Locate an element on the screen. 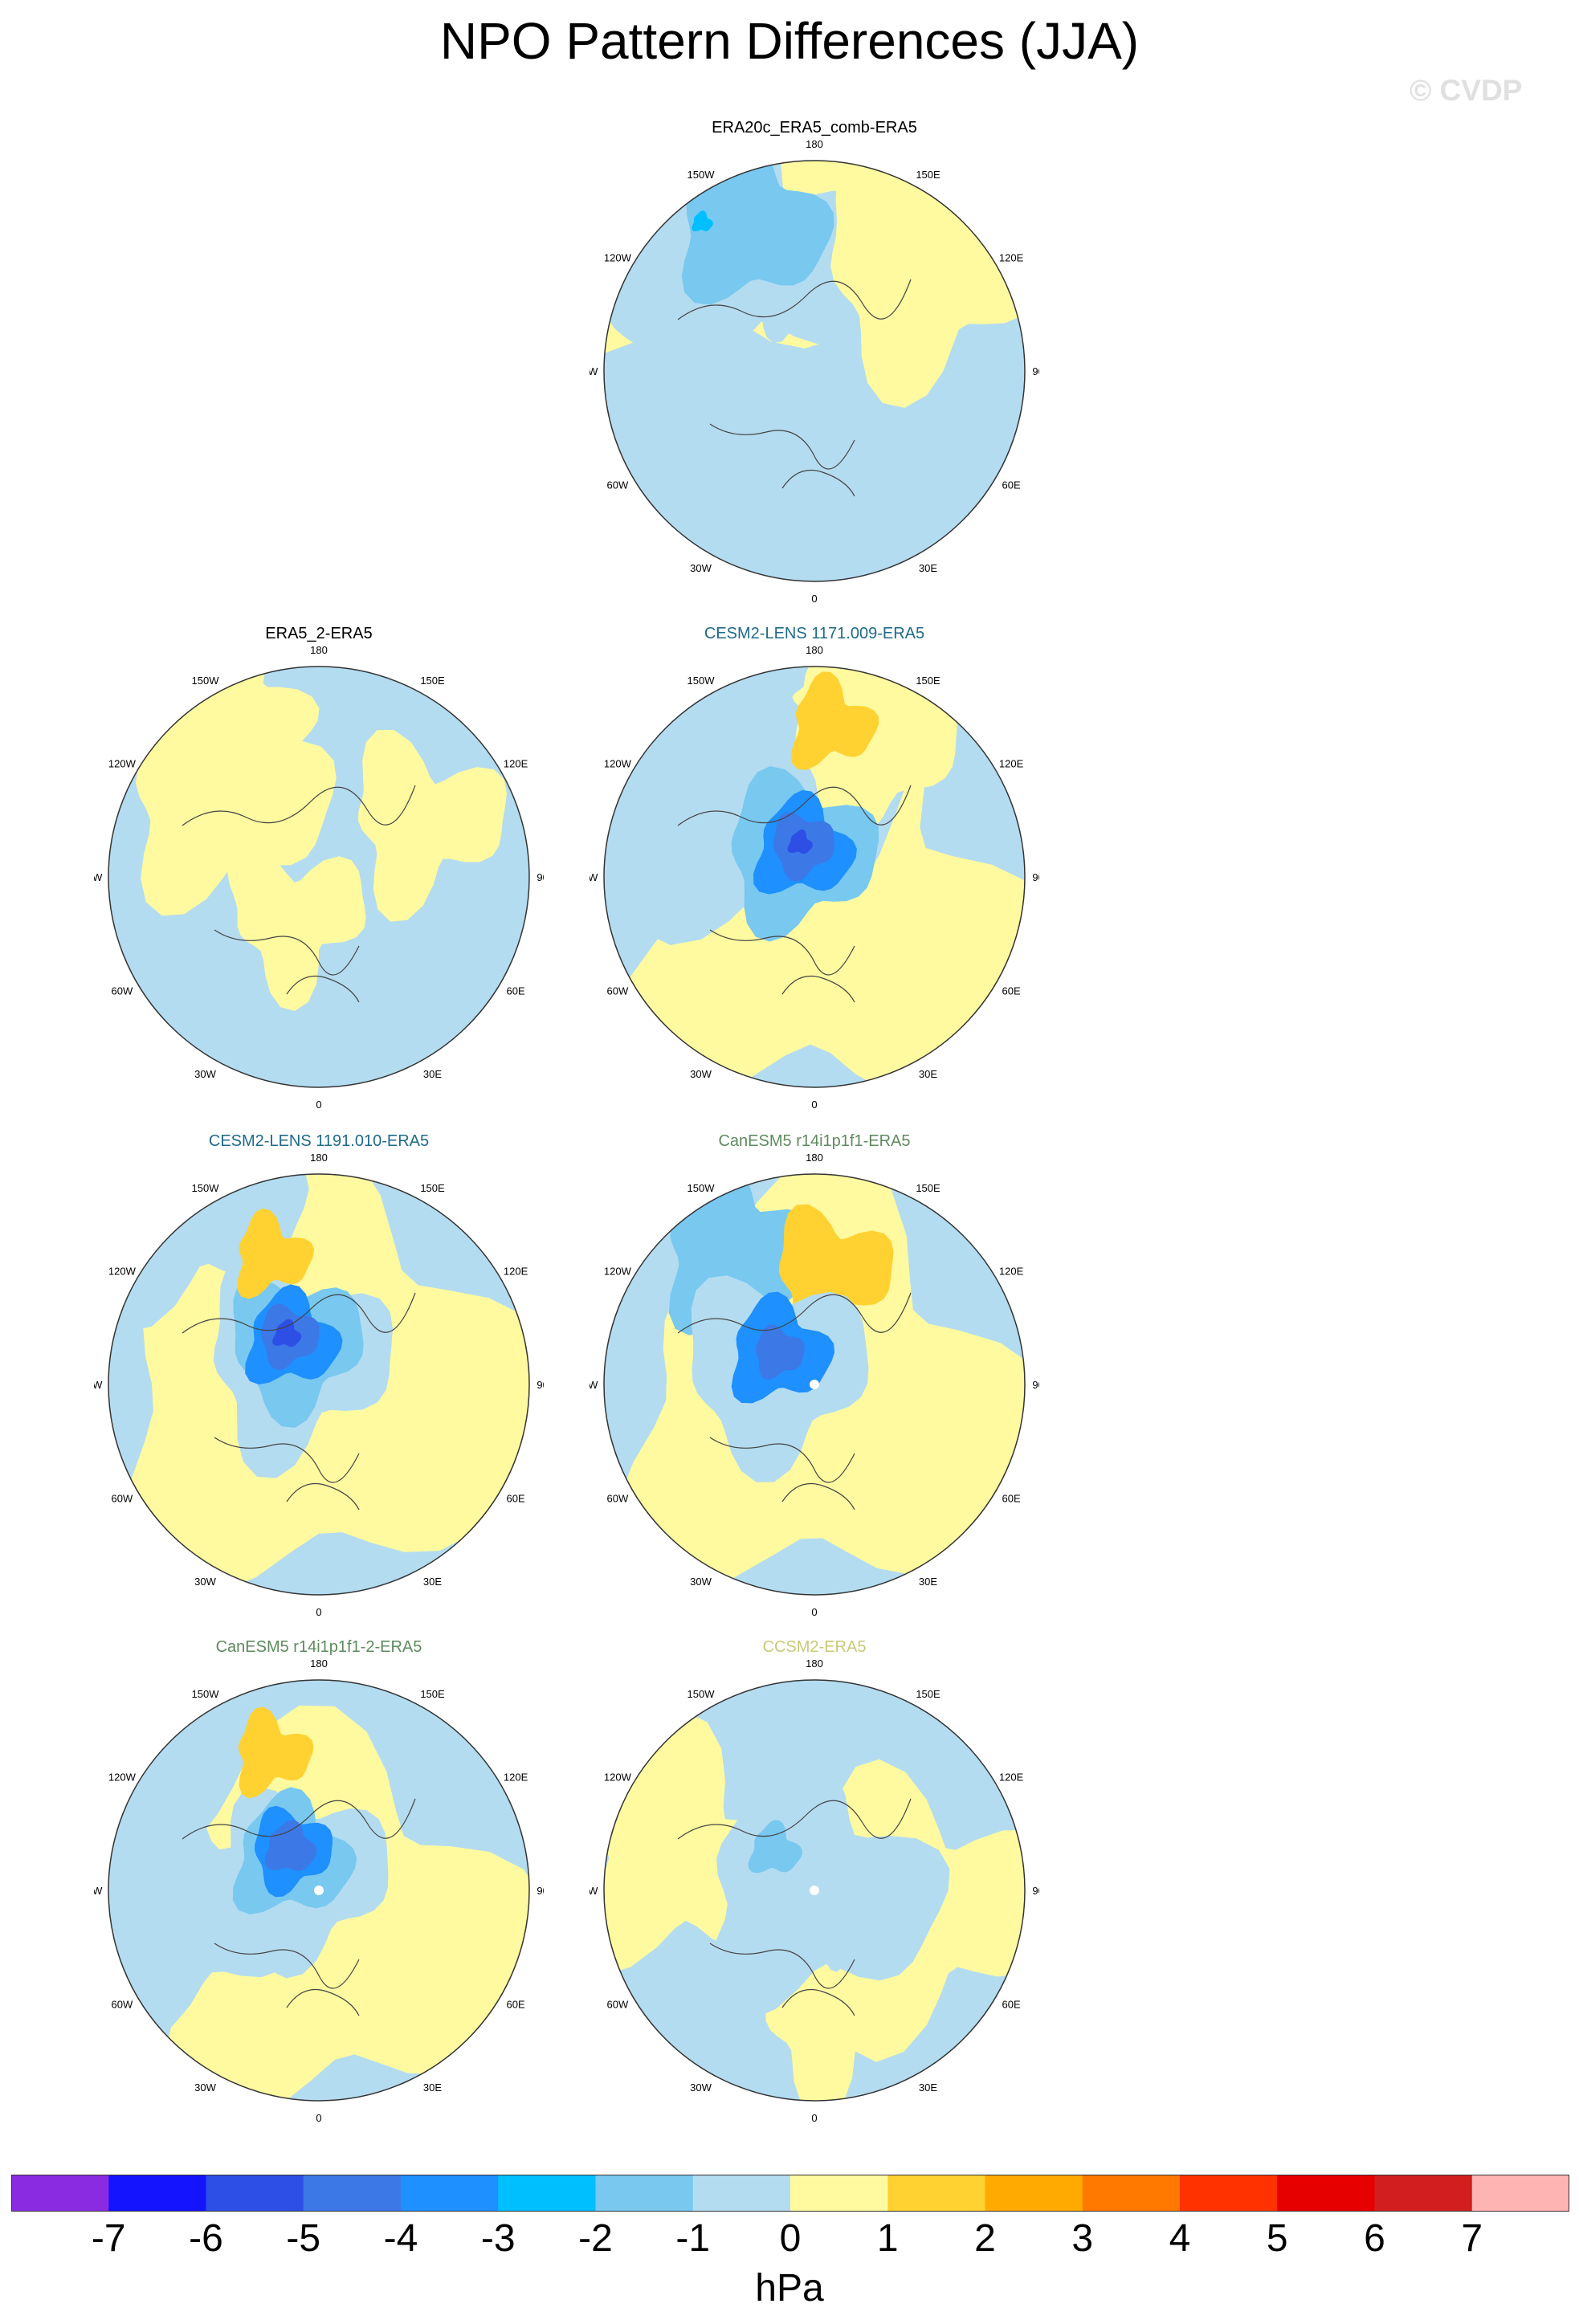 The width and height of the screenshot is (1579, 2324). panel-title: CanESM5 r14i1p1f1-ERA5 is located at coordinates (814, 1141).